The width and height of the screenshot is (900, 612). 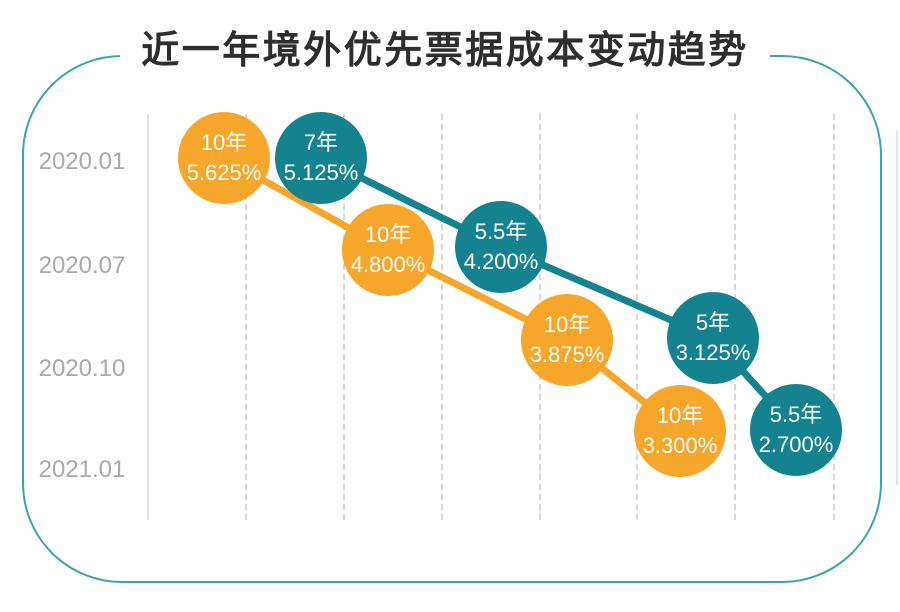 What do you see at coordinates (567, 354) in the screenshot?
I see `bubble-rate-label: 3.875%` at bounding box center [567, 354].